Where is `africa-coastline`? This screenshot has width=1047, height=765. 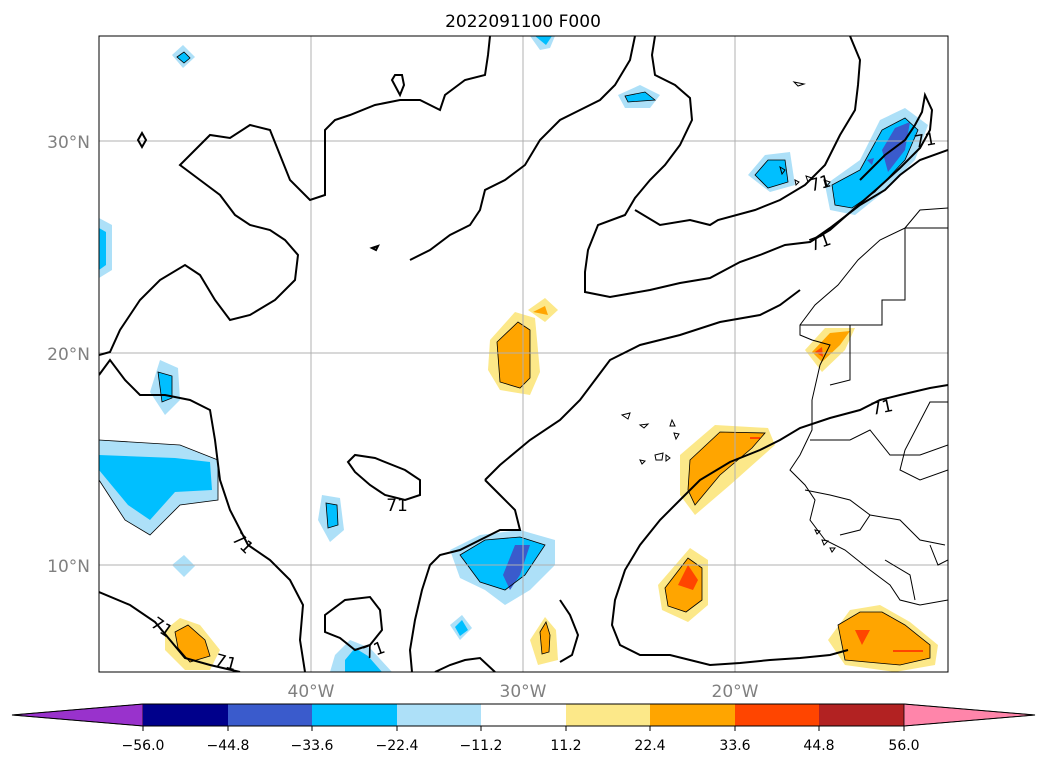
africa-coastline is located at coordinates (868, 416).